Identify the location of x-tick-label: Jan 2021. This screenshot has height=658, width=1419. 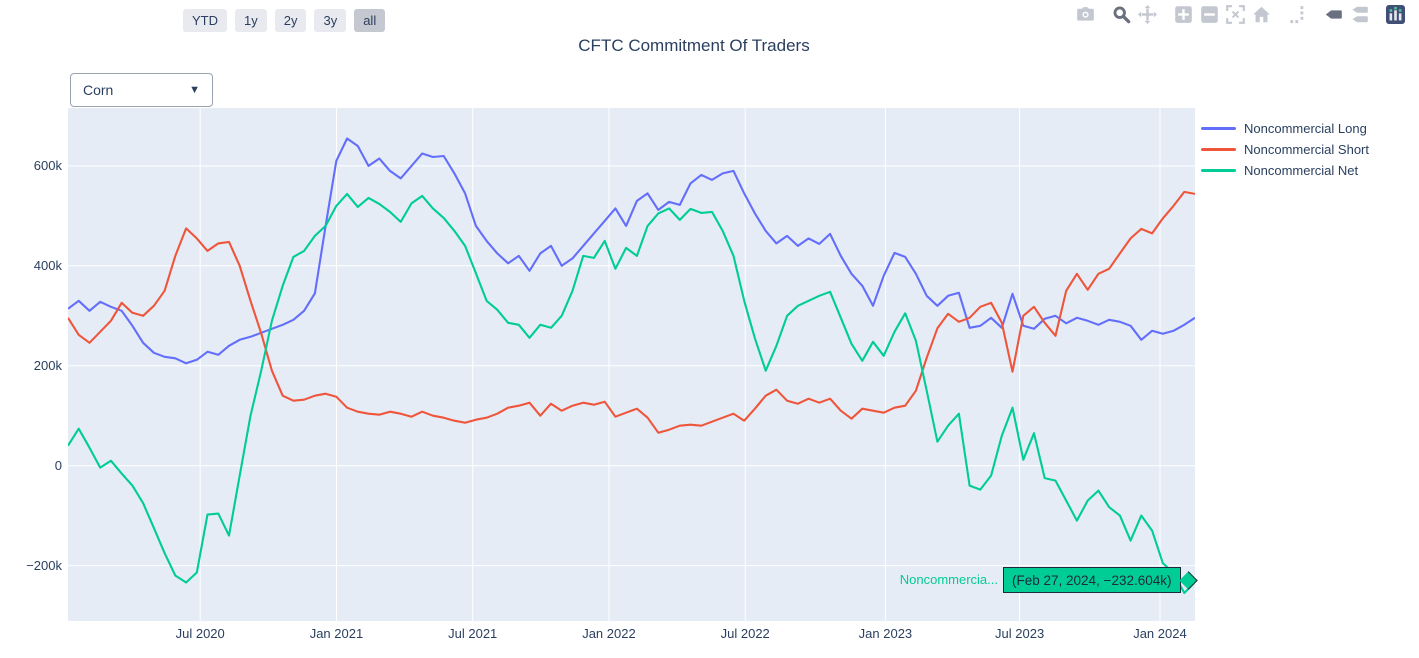
(336, 633).